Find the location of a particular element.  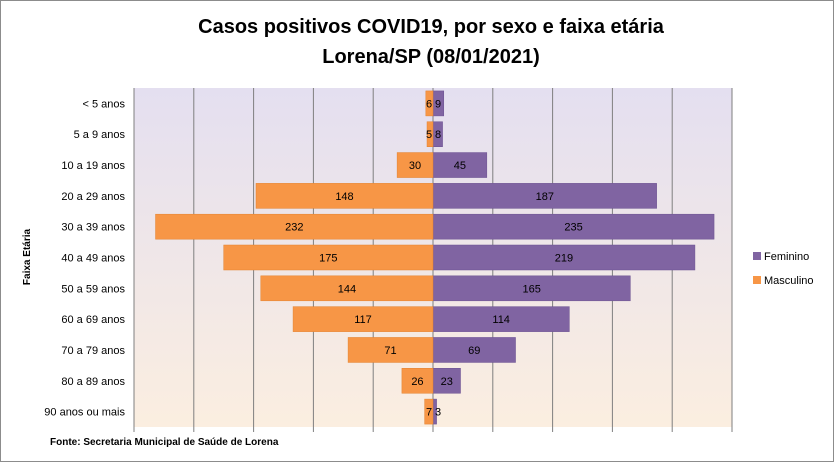

y-tick-label: 60 a 69 anos is located at coordinates (93, 320).